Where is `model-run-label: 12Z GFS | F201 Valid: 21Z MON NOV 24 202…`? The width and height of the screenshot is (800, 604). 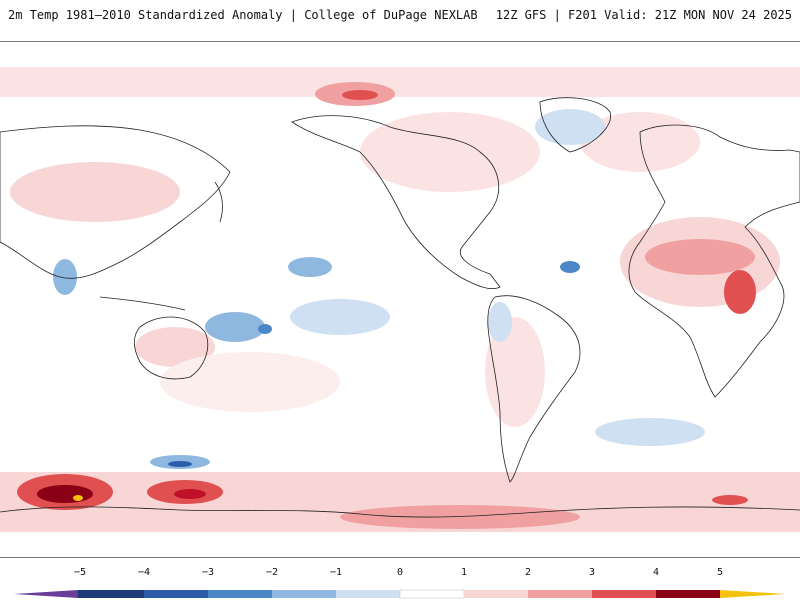
model-run-label: 12Z GFS | F201 Valid: 21Z MON NOV 24 202… is located at coordinates (643, 15).